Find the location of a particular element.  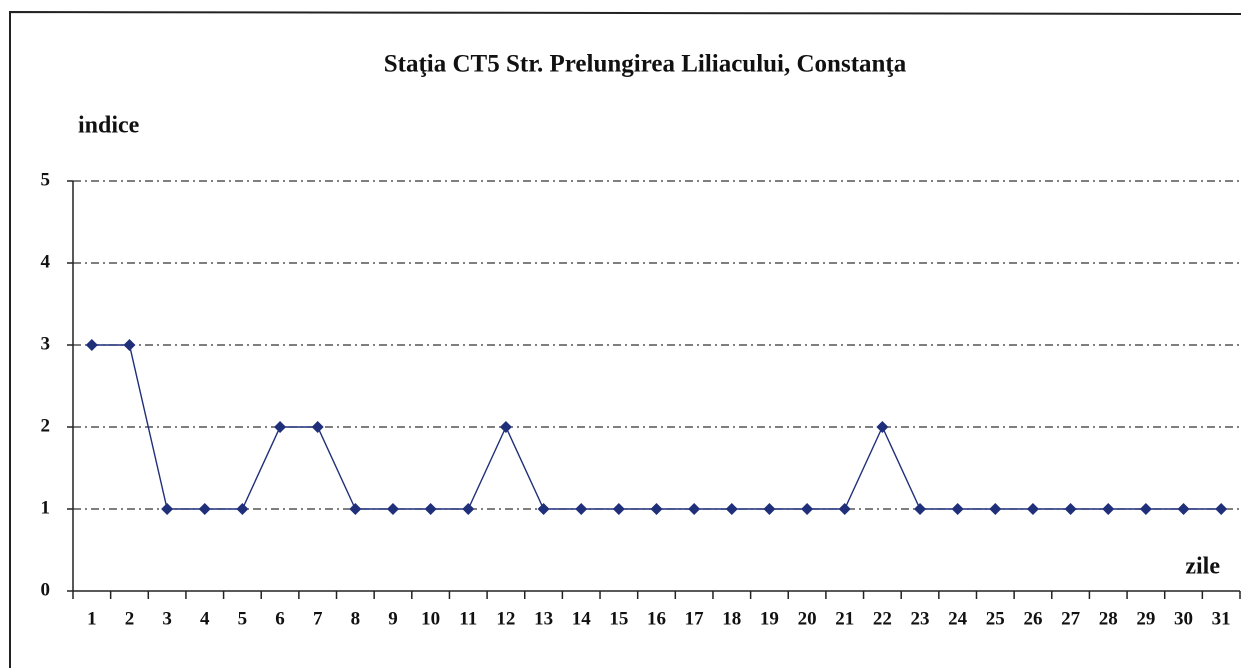

x-tick-label: 12 is located at coordinates (505, 618).